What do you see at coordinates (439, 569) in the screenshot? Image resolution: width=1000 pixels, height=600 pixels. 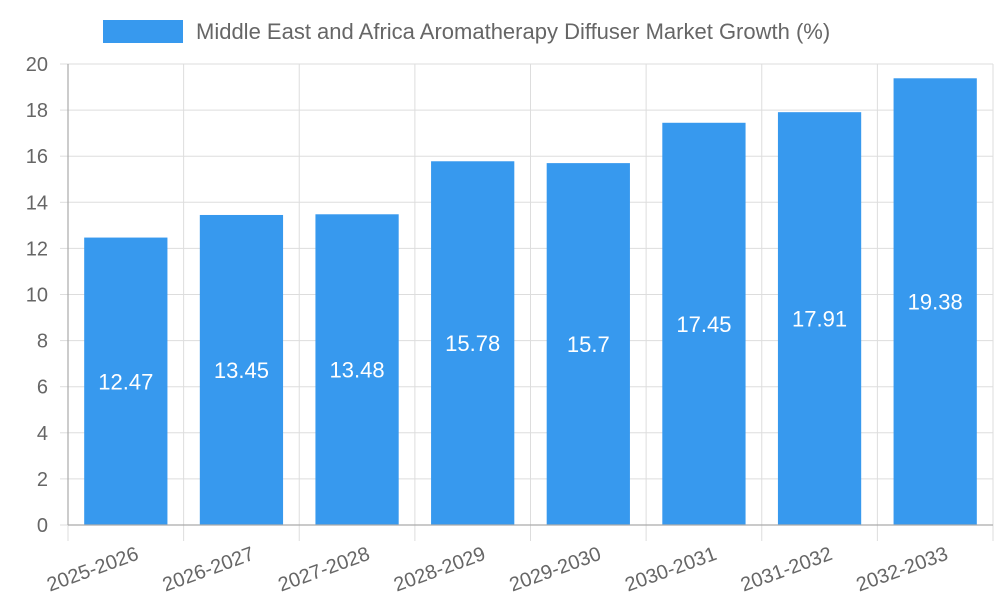 I see `x-tick-label: 2028-2029` at bounding box center [439, 569].